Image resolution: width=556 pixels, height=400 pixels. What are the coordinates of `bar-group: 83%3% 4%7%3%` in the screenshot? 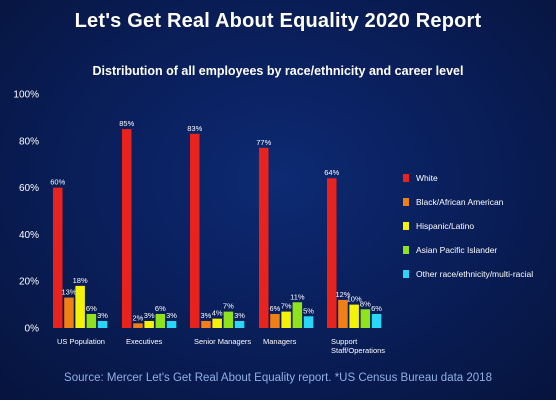 It's located at (216, 226).